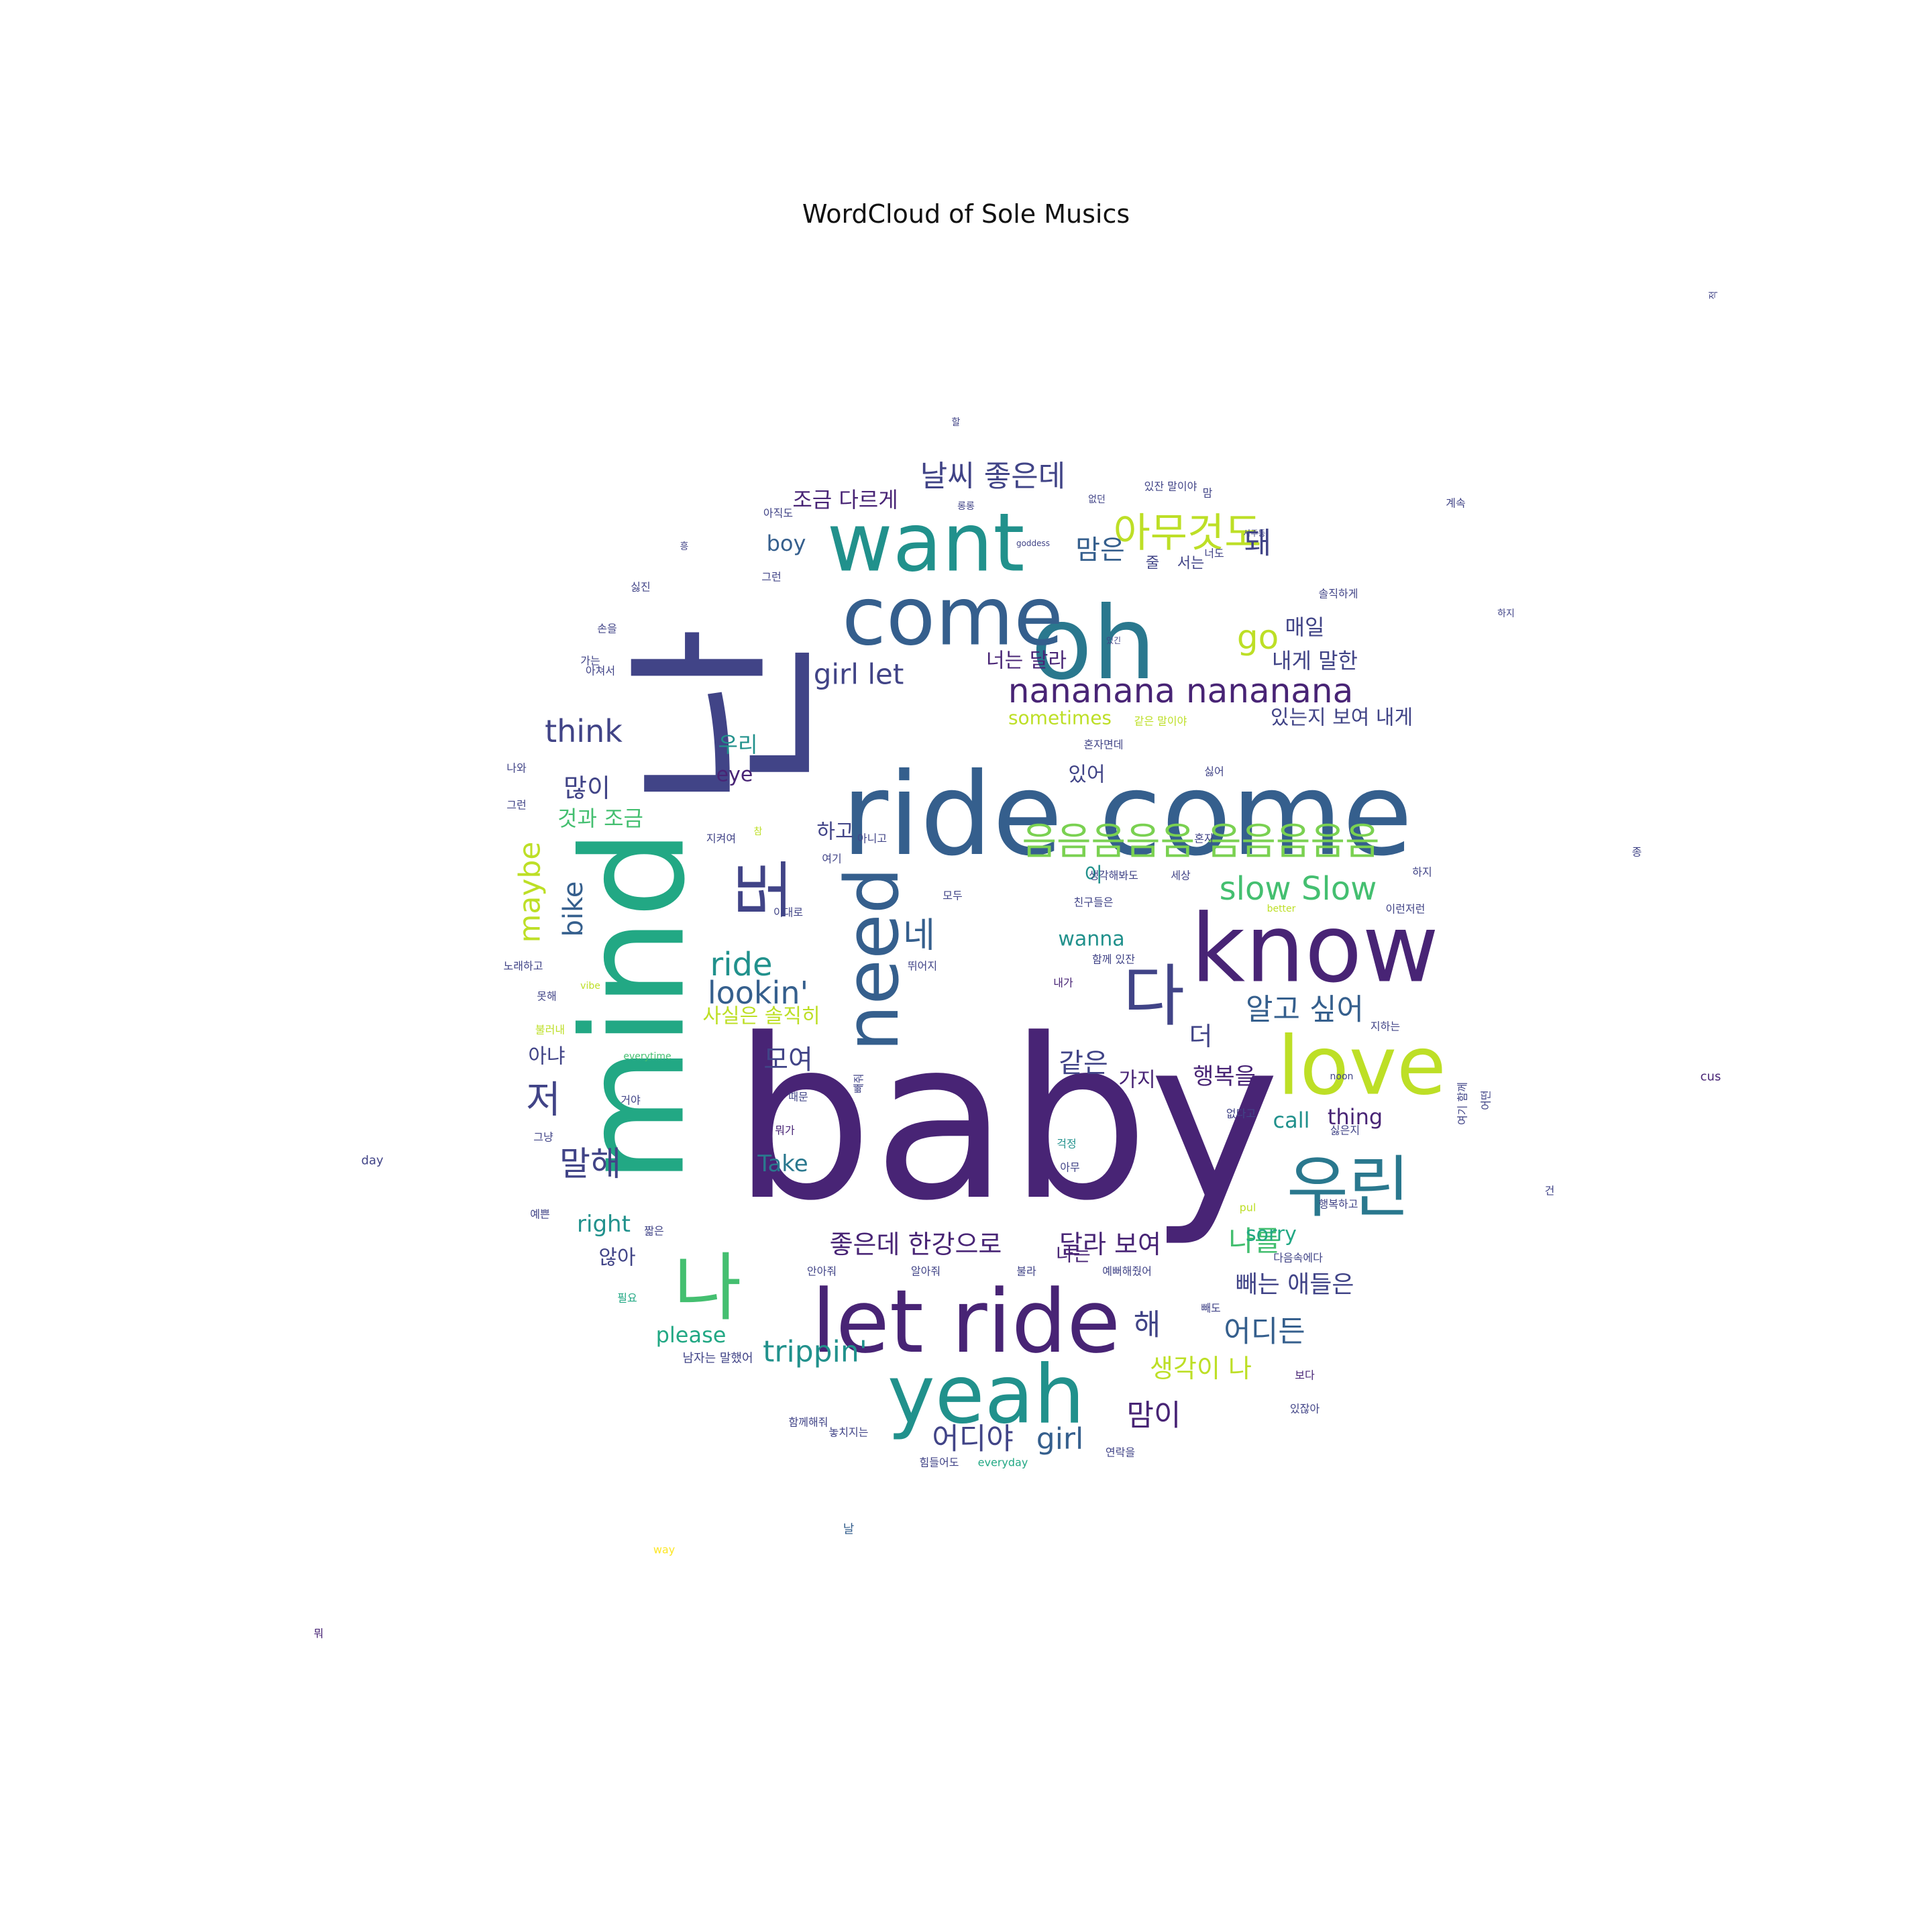 This screenshot has width=1932, height=1932. Describe the element at coordinates (590, 661) in the screenshot. I see `word: 가는` at that location.